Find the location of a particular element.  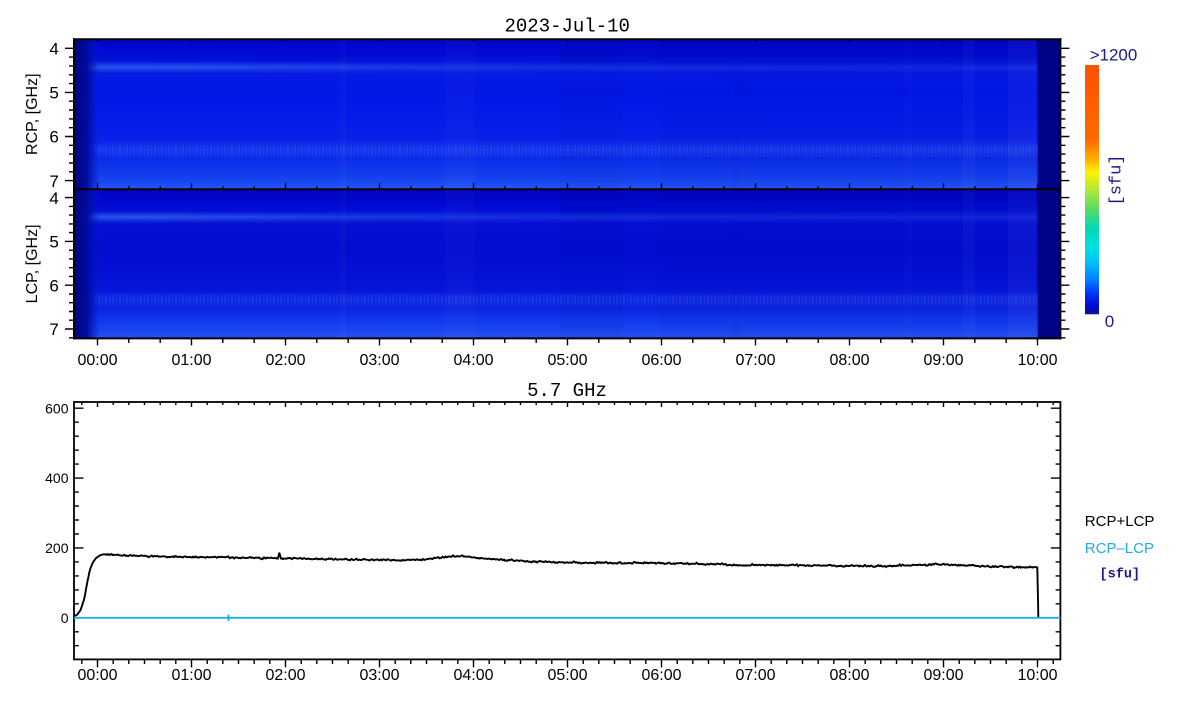

svg-text: 5.7 GHz is located at coordinates (567, 391).